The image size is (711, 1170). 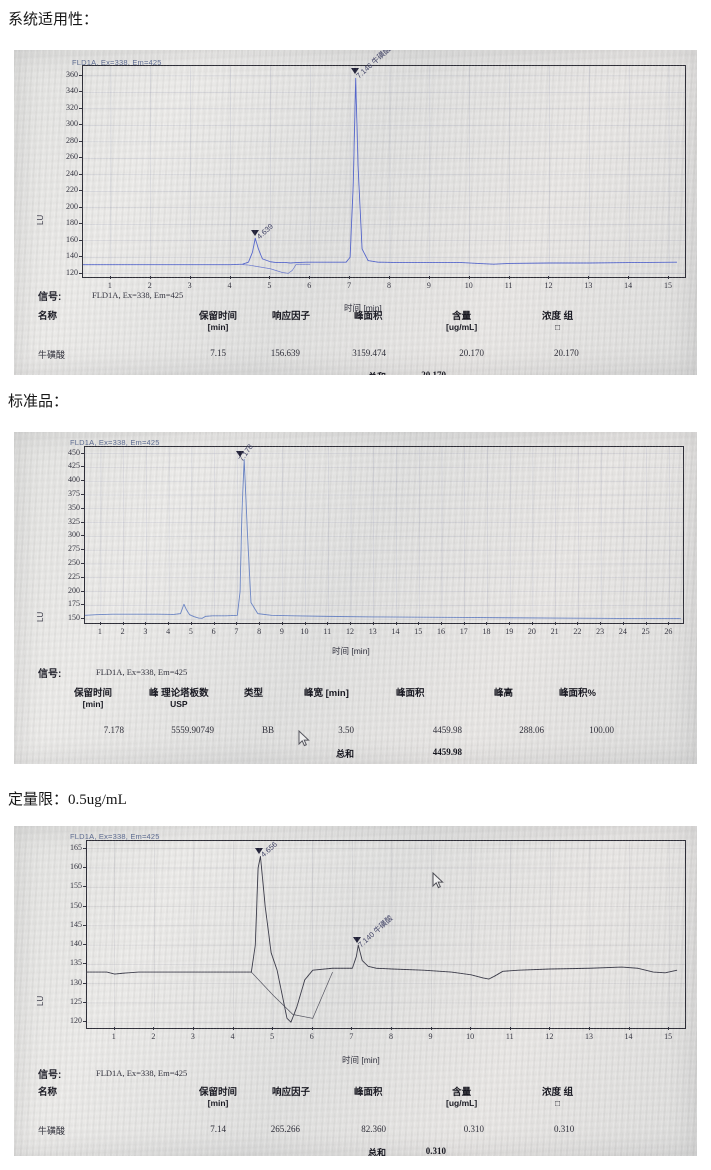 I want to click on chart-2-x-tick: 9, so click(x=281, y=631).